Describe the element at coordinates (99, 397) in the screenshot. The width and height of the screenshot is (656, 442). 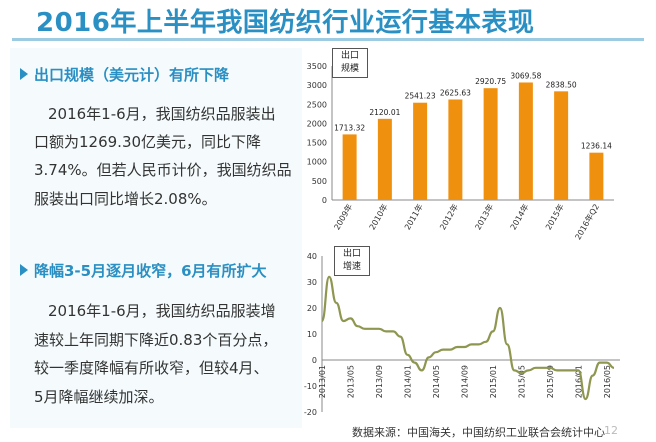
I see `body-text-line: 5月降幅继续加深。` at that location.